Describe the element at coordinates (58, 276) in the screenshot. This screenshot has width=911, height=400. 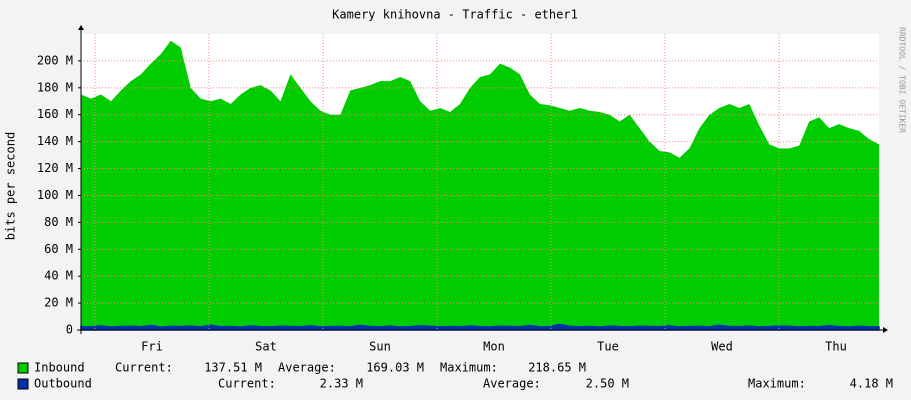
I see `y-tick-label: 40 M` at that location.